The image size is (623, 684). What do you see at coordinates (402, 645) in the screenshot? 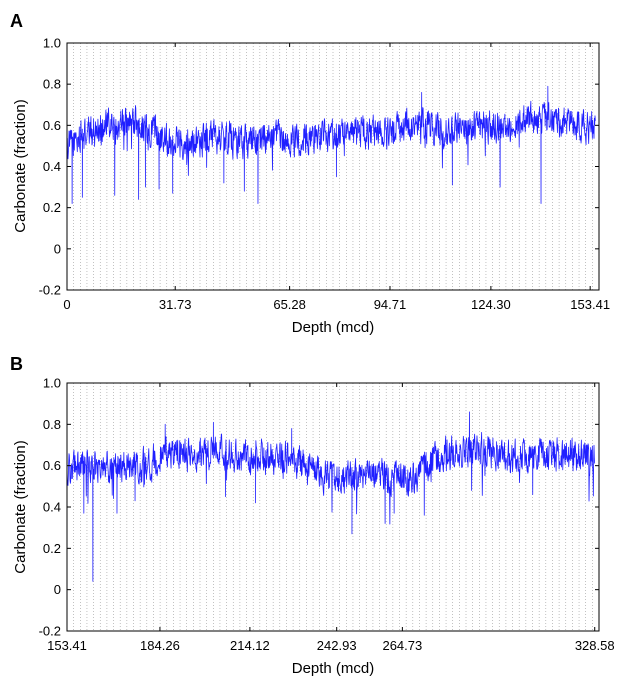
I see `x-tick-label: 264.73` at bounding box center [402, 645].